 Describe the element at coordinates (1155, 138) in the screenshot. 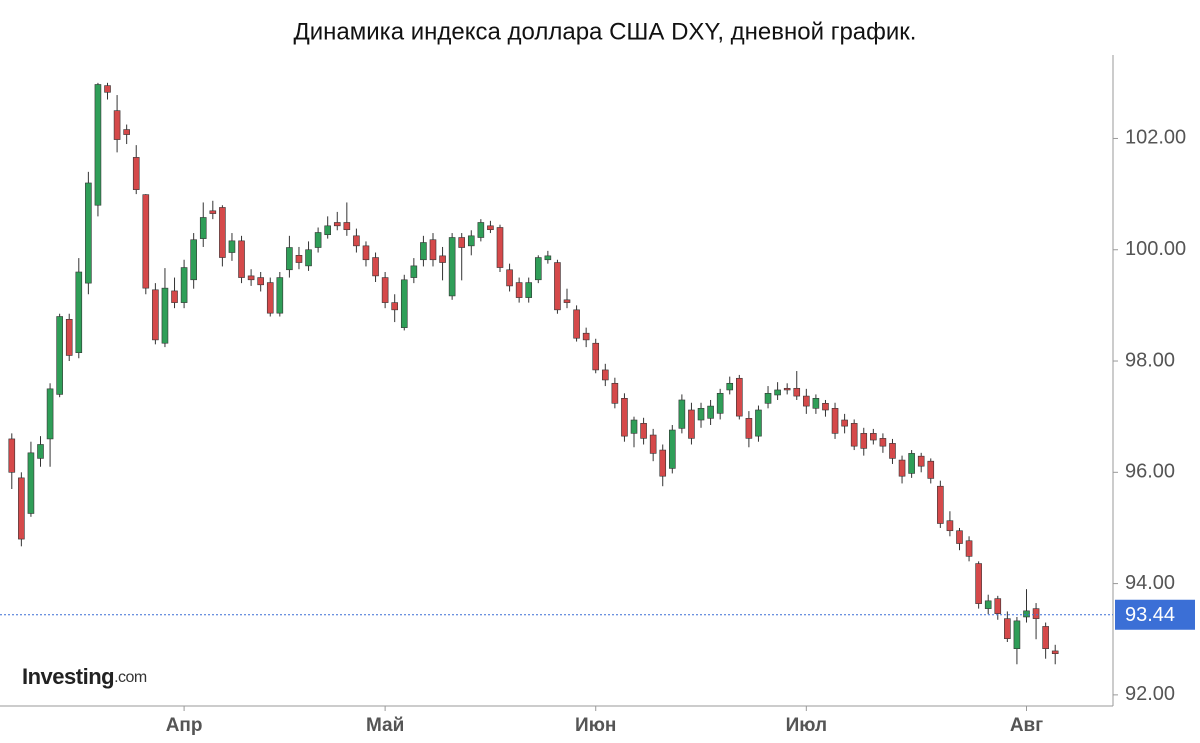

I see `y-tick-label: 102.00` at that location.